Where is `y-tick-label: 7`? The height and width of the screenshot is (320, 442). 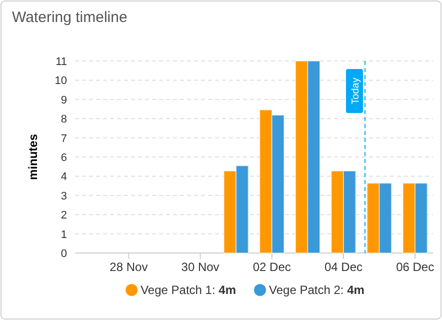
y-tick-label: 7 is located at coordinates (63, 138).